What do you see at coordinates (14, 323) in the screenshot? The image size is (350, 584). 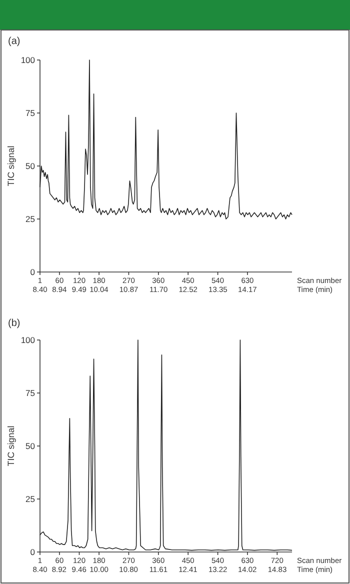 I see `chart-title: (b)` at bounding box center [14, 323].